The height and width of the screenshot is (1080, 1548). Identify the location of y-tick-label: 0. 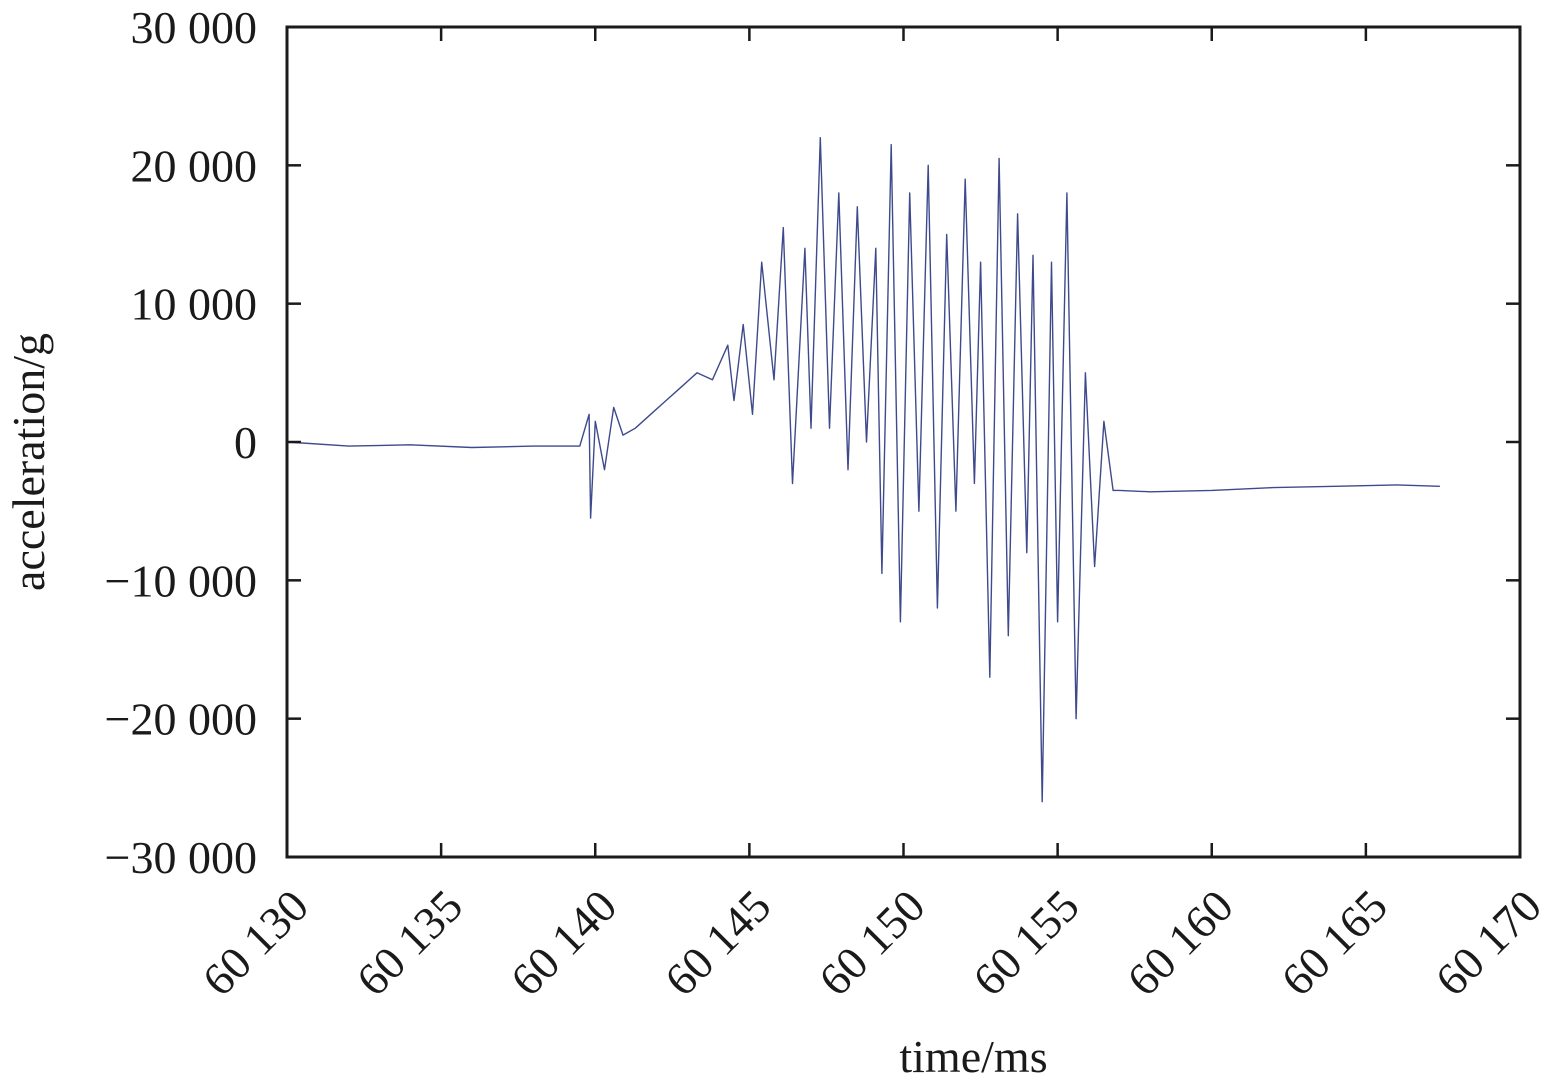
(245, 442).